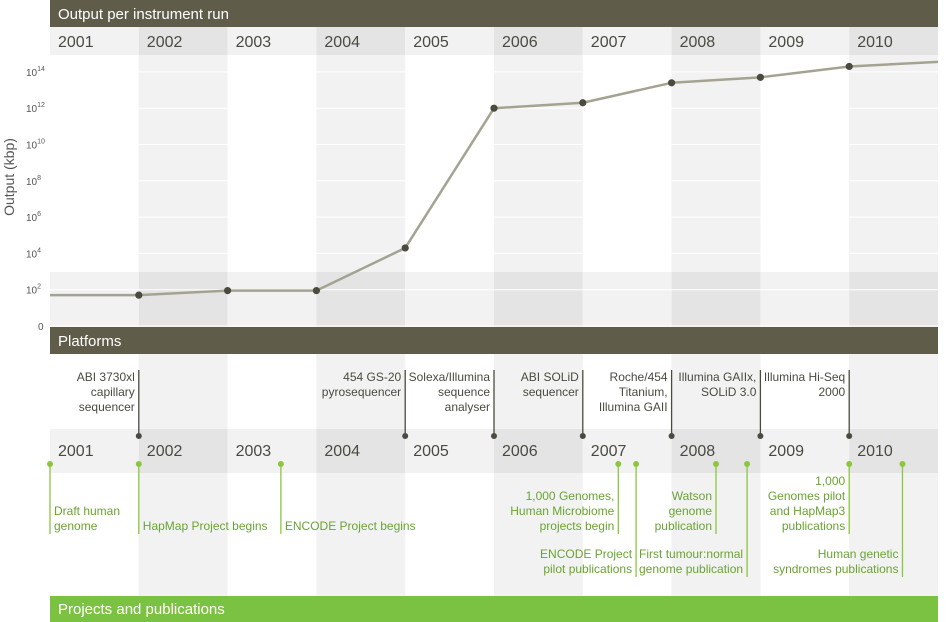 The image size is (946, 622). I want to click on panel-band-1-2005, so click(449, 391).